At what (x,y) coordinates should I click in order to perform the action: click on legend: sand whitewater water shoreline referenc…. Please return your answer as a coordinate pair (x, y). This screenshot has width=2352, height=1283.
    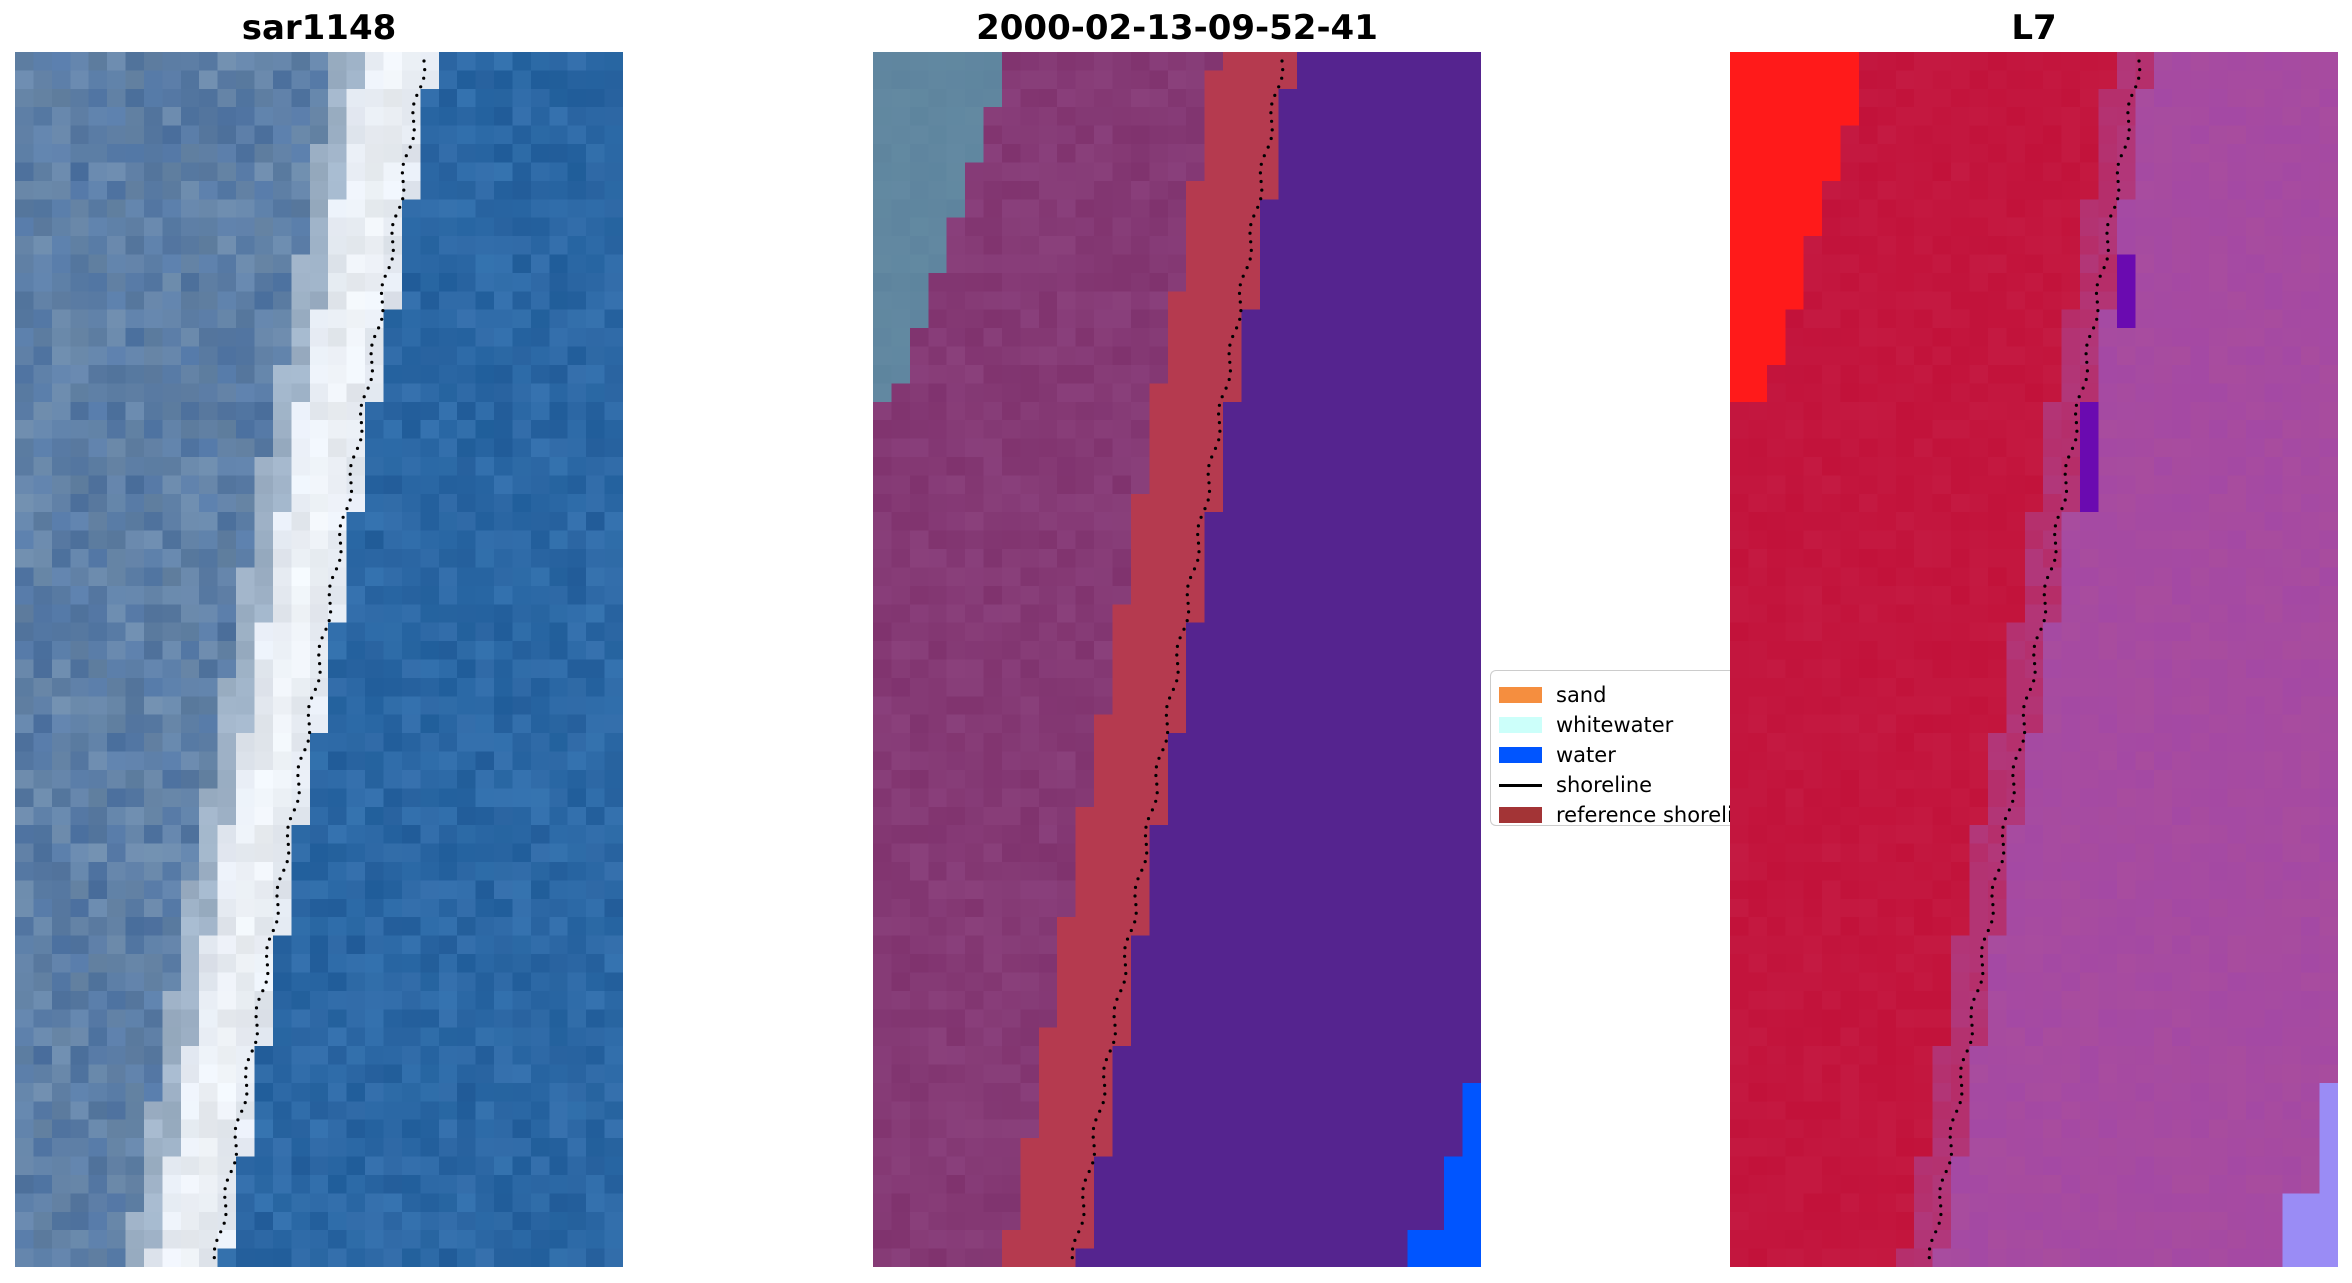
    Looking at the image, I should click on (1610, 748).